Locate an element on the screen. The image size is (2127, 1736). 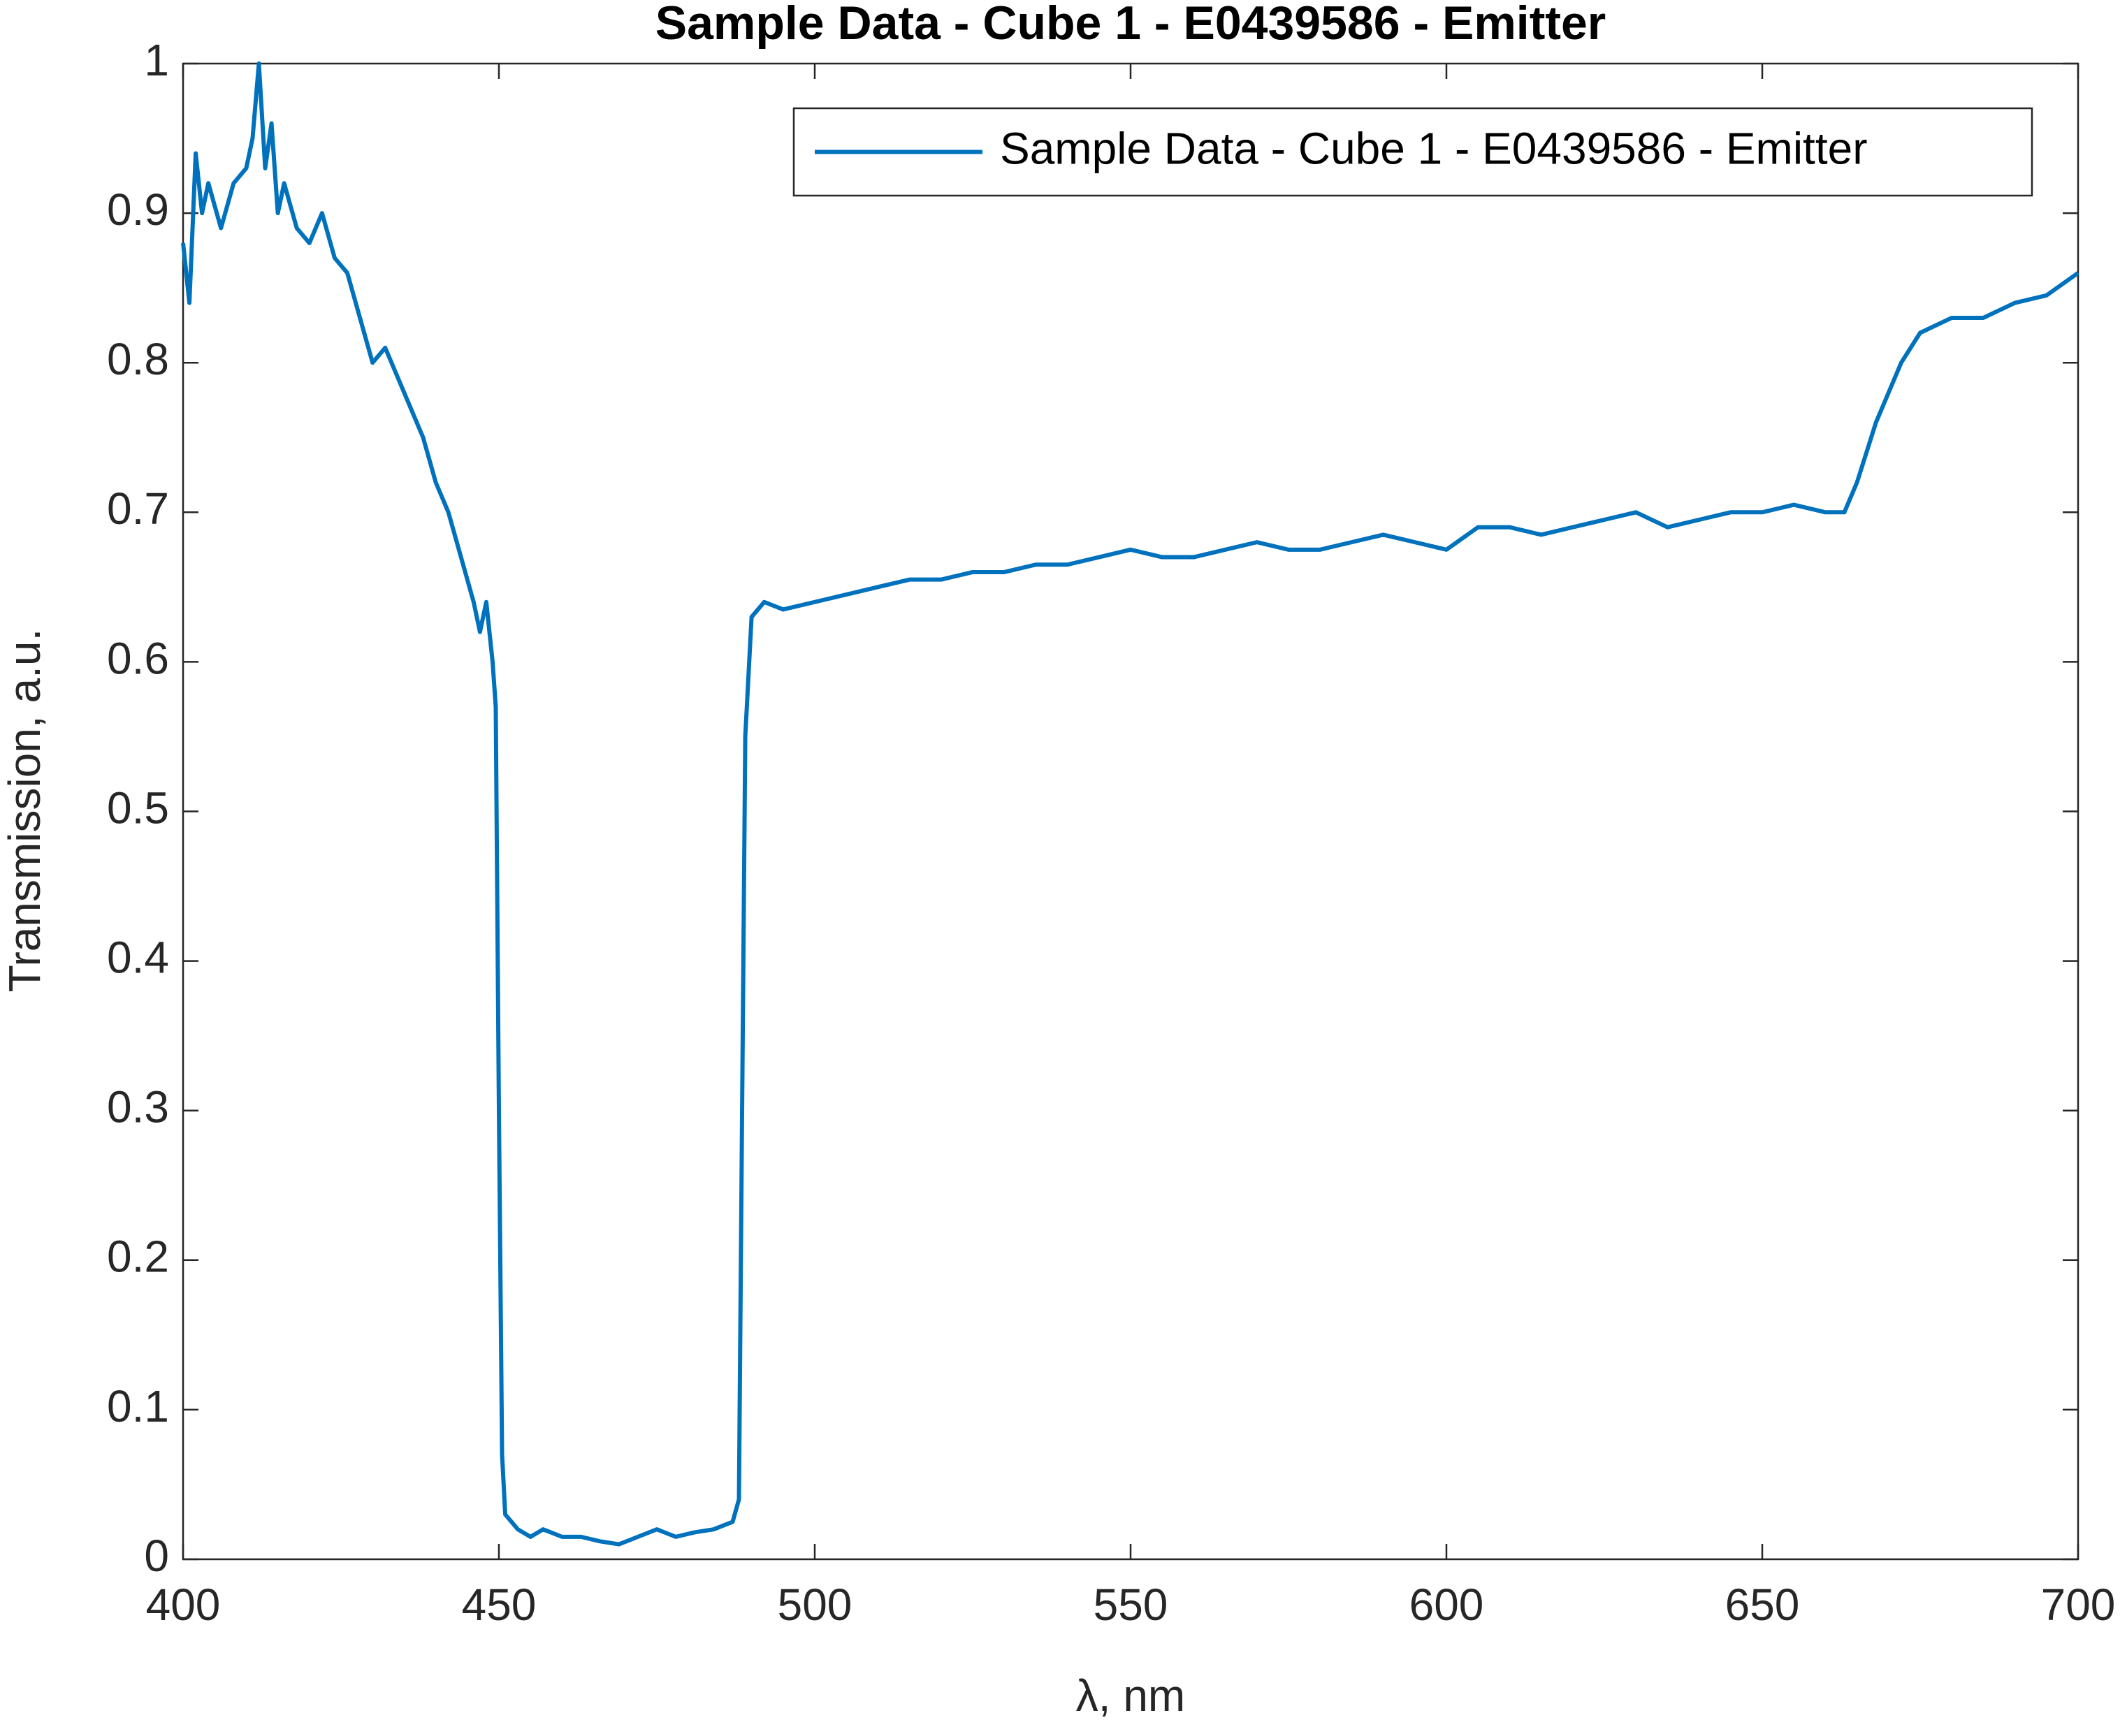
legend-box is located at coordinates (1412, 152).